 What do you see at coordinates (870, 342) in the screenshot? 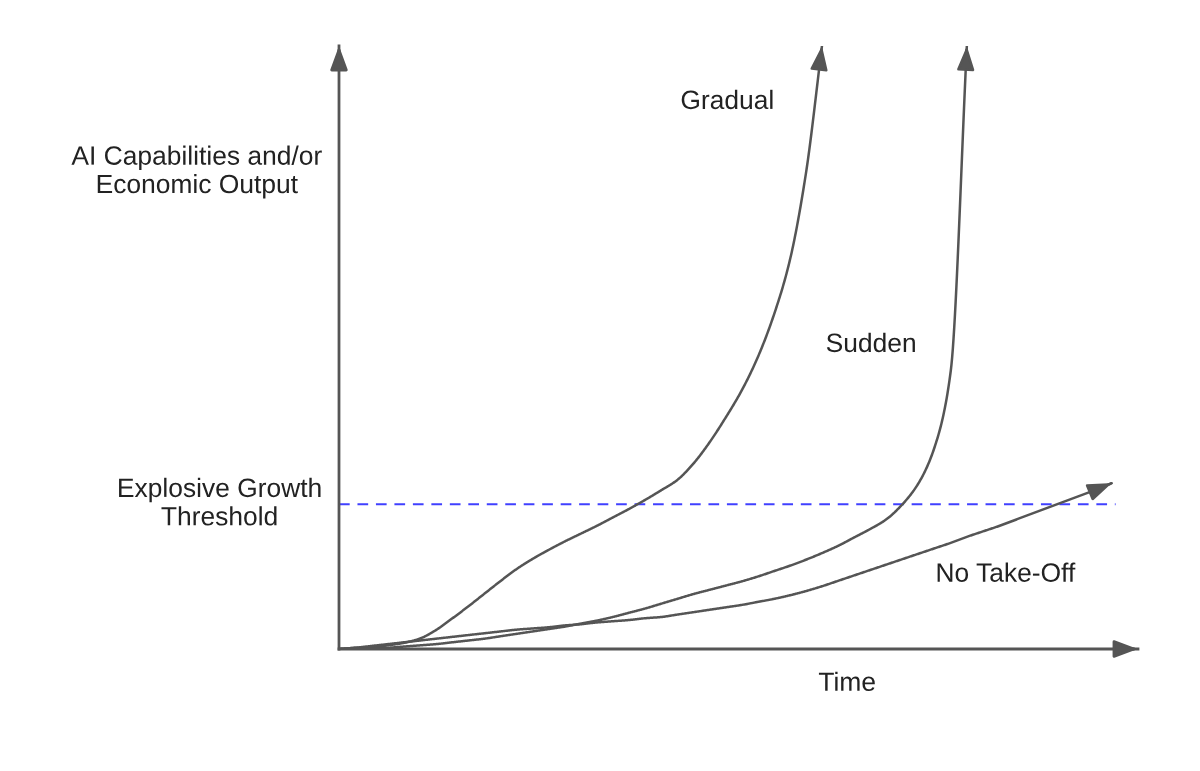
I see `series-label: Sudden` at bounding box center [870, 342].